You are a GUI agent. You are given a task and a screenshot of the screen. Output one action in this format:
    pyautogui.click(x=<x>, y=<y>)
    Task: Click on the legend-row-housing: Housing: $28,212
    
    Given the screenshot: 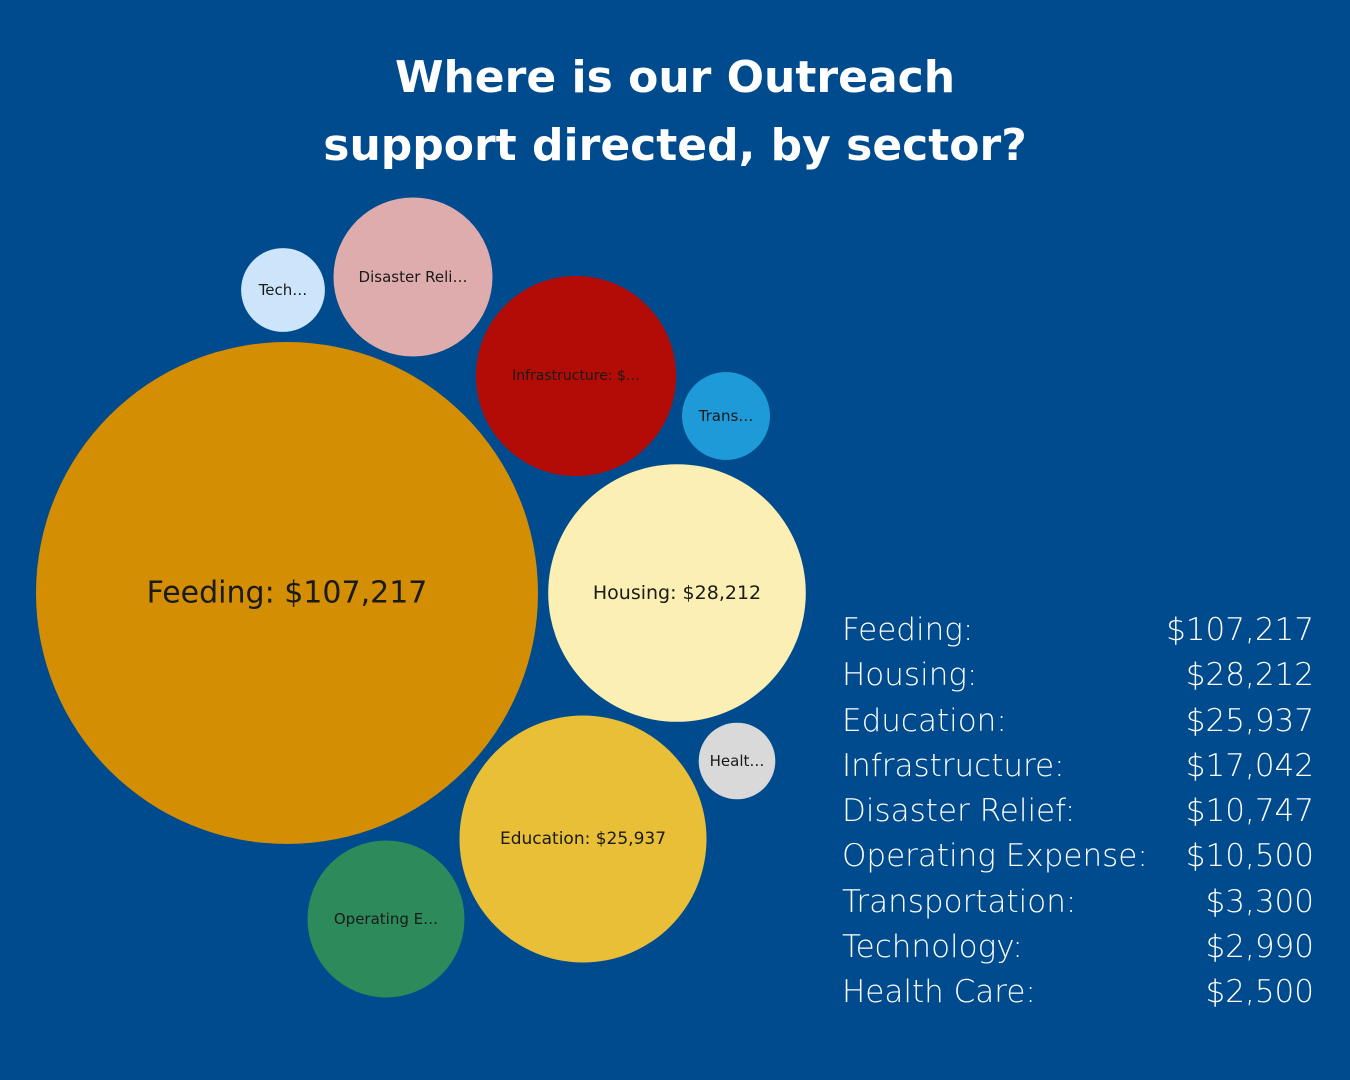 What is the action you would take?
    pyautogui.click(x=1078, y=675)
    